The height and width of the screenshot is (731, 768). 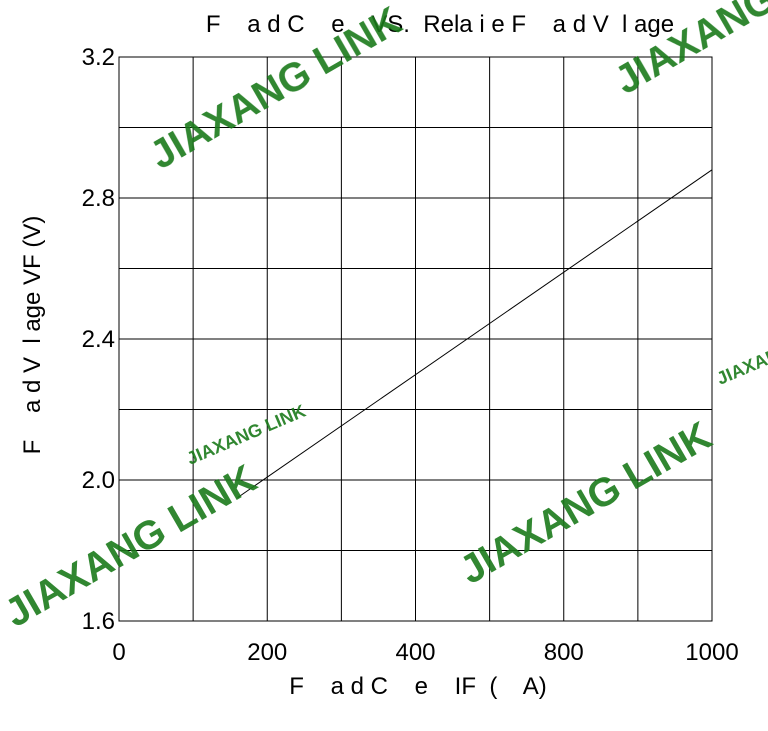 I want to click on x-tick-label: 0, so click(x=118, y=652).